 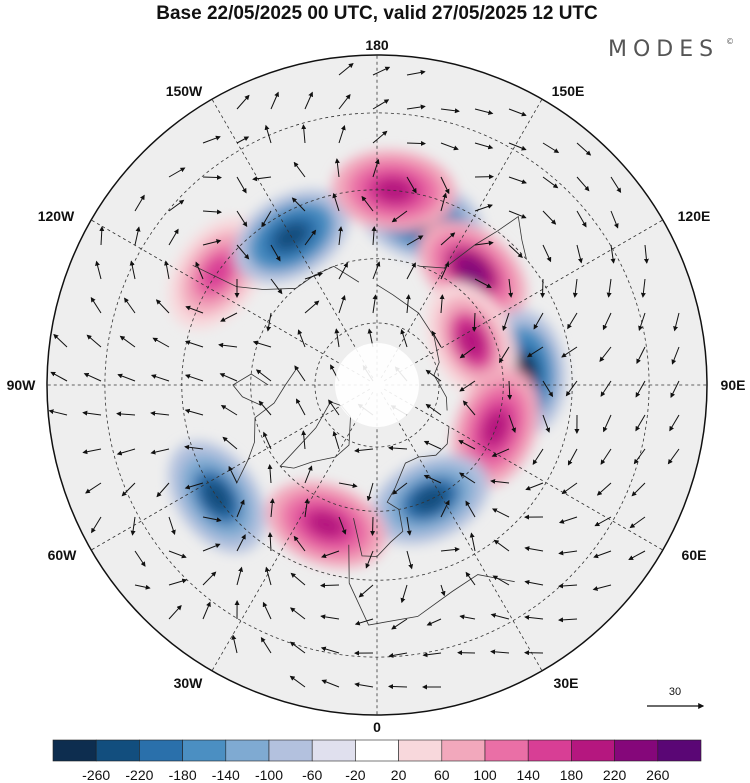 I want to click on lon-label-150e: 150E, so click(x=568, y=91).